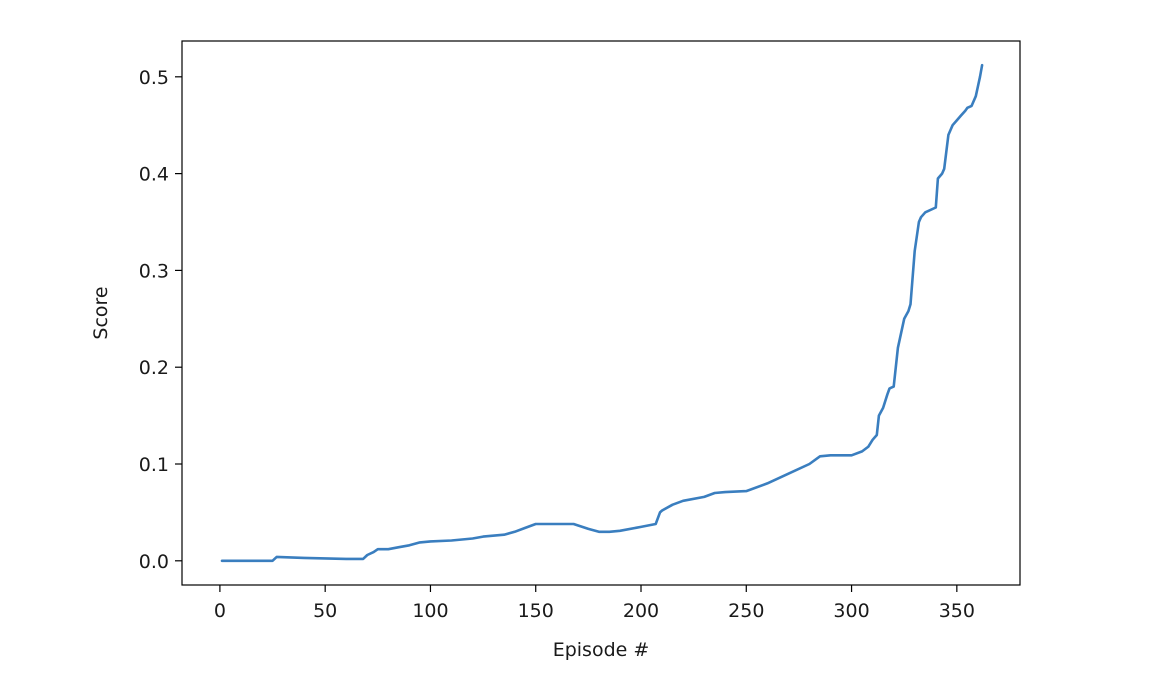 The height and width of the screenshot is (688, 1150). What do you see at coordinates (154, 465) in the screenshot?
I see `y-tick-label: 0.1` at bounding box center [154, 465].